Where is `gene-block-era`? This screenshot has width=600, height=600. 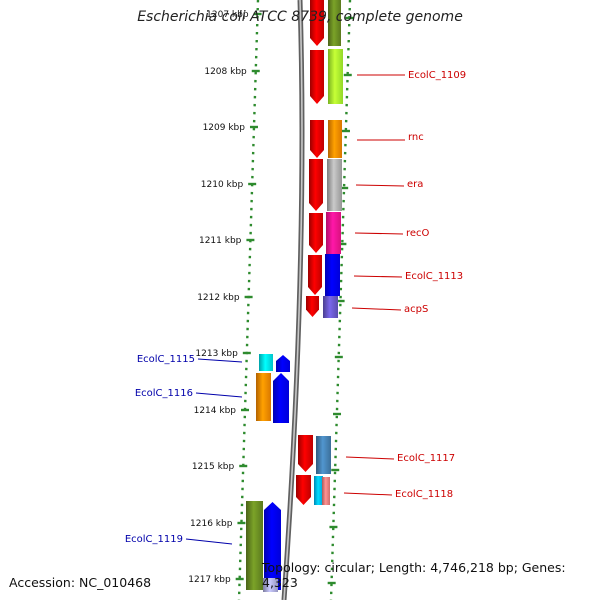
gene-block-era is located at coordinates (334, 185).